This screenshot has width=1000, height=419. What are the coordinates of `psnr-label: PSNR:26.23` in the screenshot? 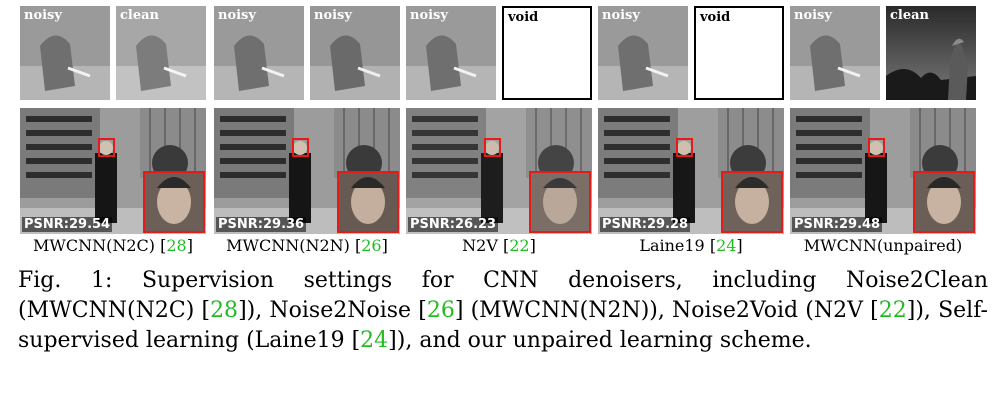 It's located at (453, 224).